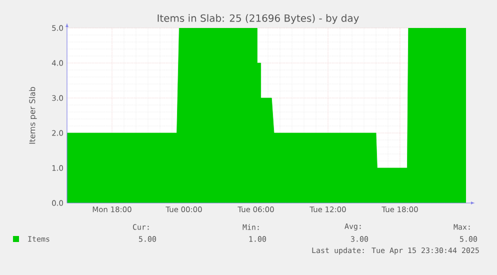  What do you see at coordinates (258, 19) in the screenshot?
I see `chart-title: Items in Slab: 25 (21696 Bytes) - by day` at bounding box center [258, 19].